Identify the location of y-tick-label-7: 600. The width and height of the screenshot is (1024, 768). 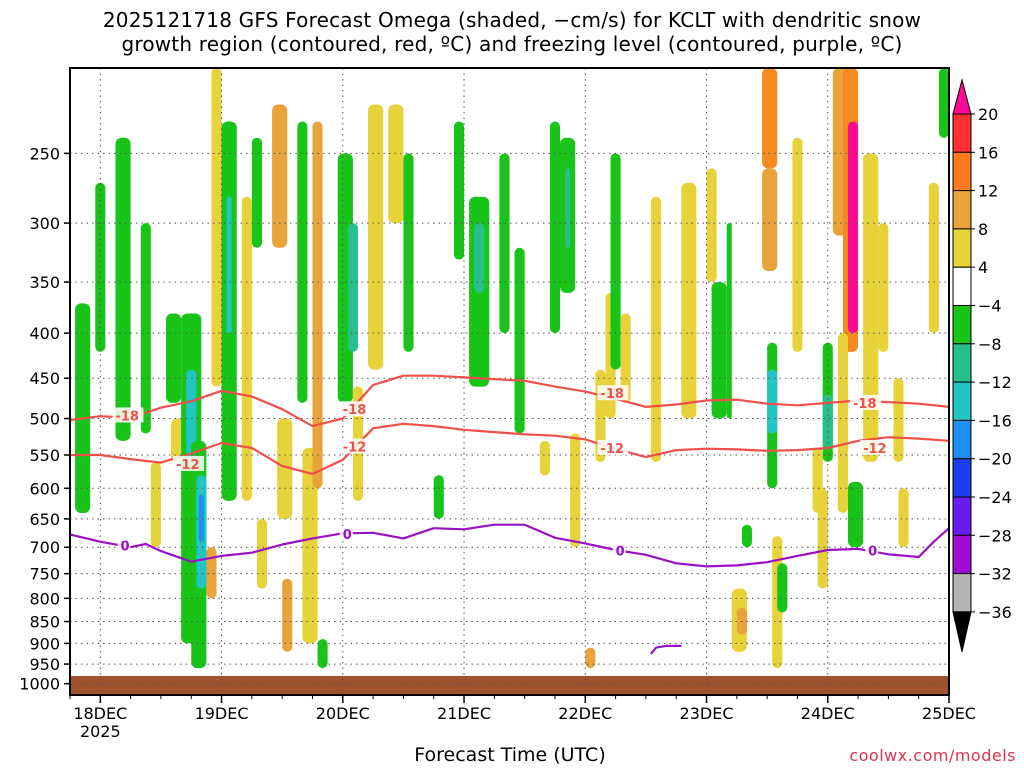
(44, 488).